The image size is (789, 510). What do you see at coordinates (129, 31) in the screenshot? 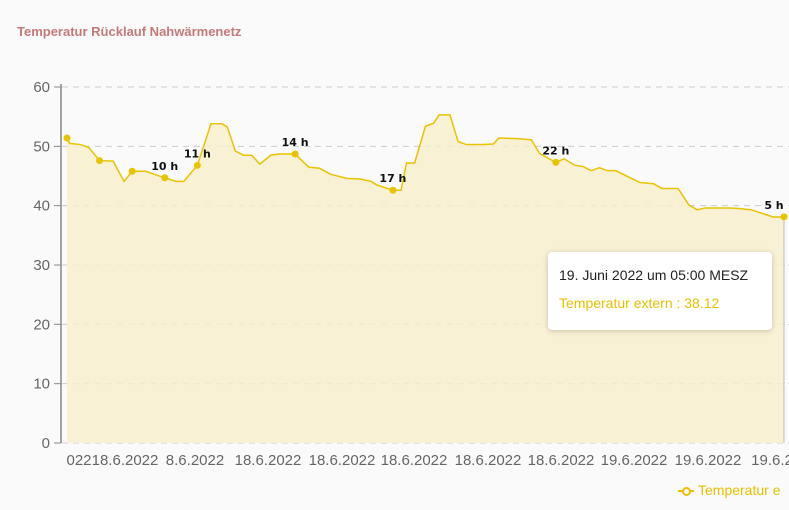
I see `chart-title: Temperatur Rücklauf Nahwärmenetz` at bounding box center [129, 31].